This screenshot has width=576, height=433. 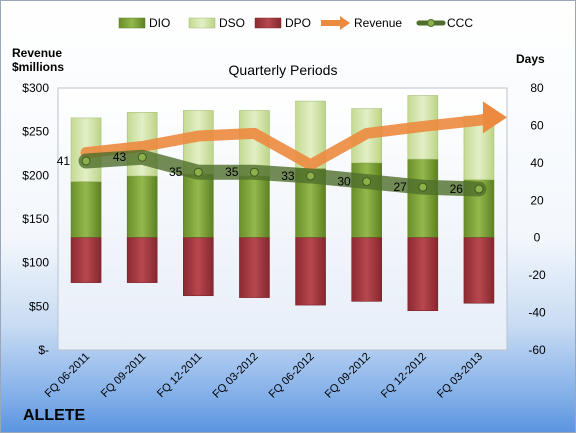 What do you see at coordinates (348, 376) in the screenshot?
I see `x-tick-label: FQ 09-2012` at bounding box center [348, 376].